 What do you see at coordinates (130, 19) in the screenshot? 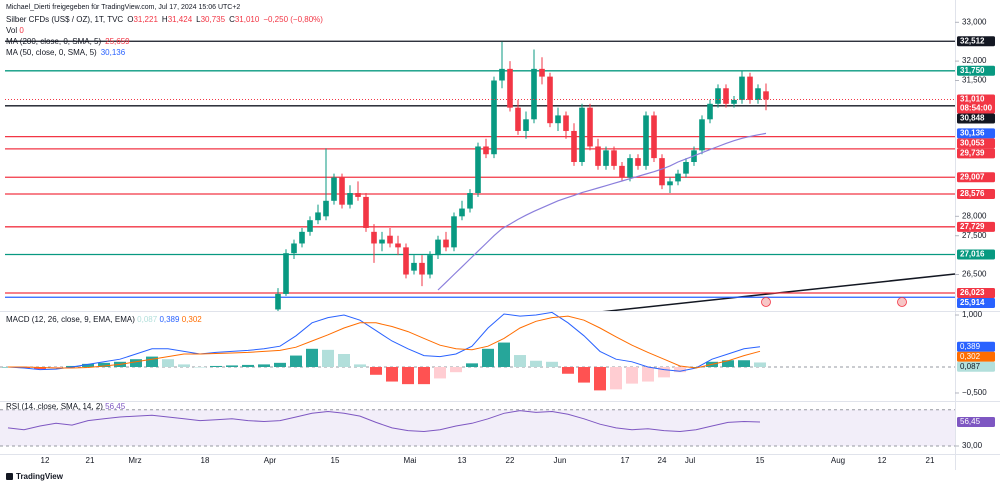
I see `ohlc-key: O` at bounding box center [130, 19].